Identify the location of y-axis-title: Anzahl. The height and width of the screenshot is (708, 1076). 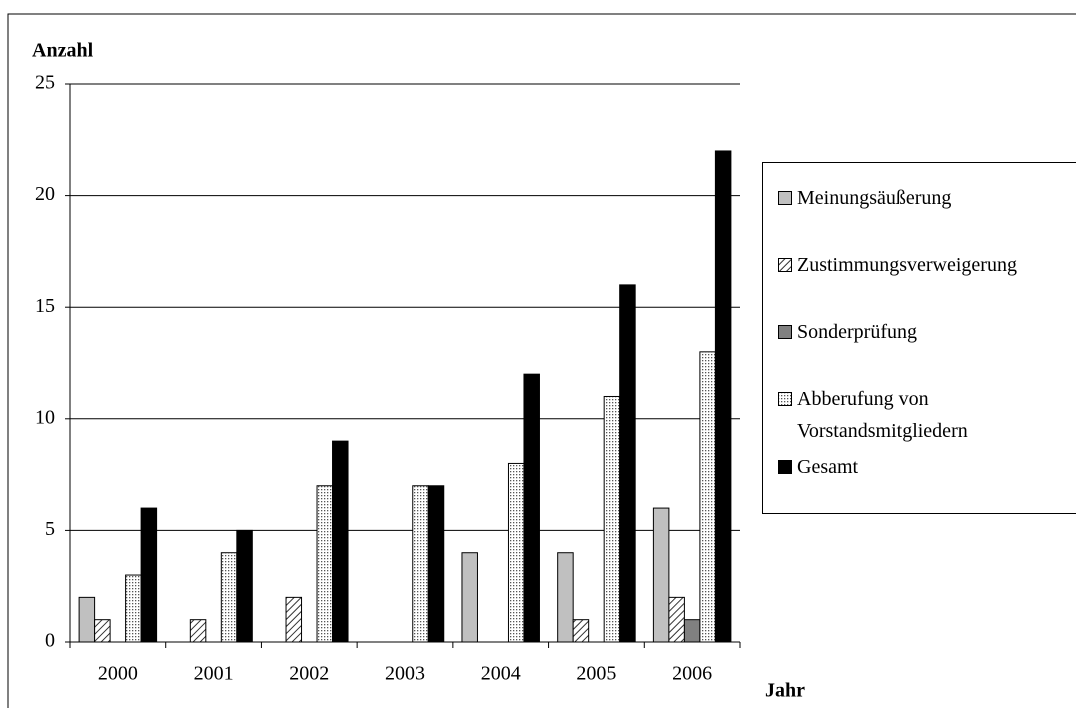
(63, 51).